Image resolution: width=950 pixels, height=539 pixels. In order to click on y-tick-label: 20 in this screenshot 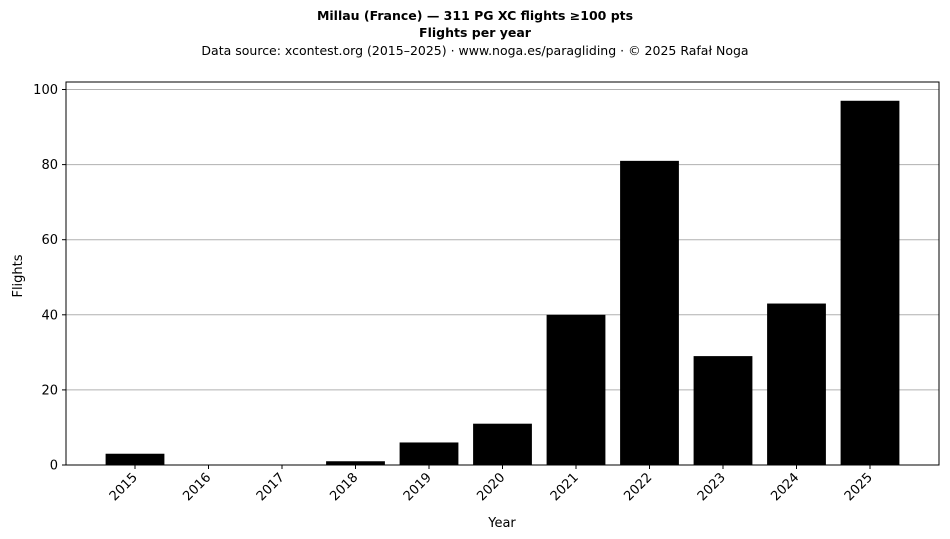, I will do `click(49, 390)`.